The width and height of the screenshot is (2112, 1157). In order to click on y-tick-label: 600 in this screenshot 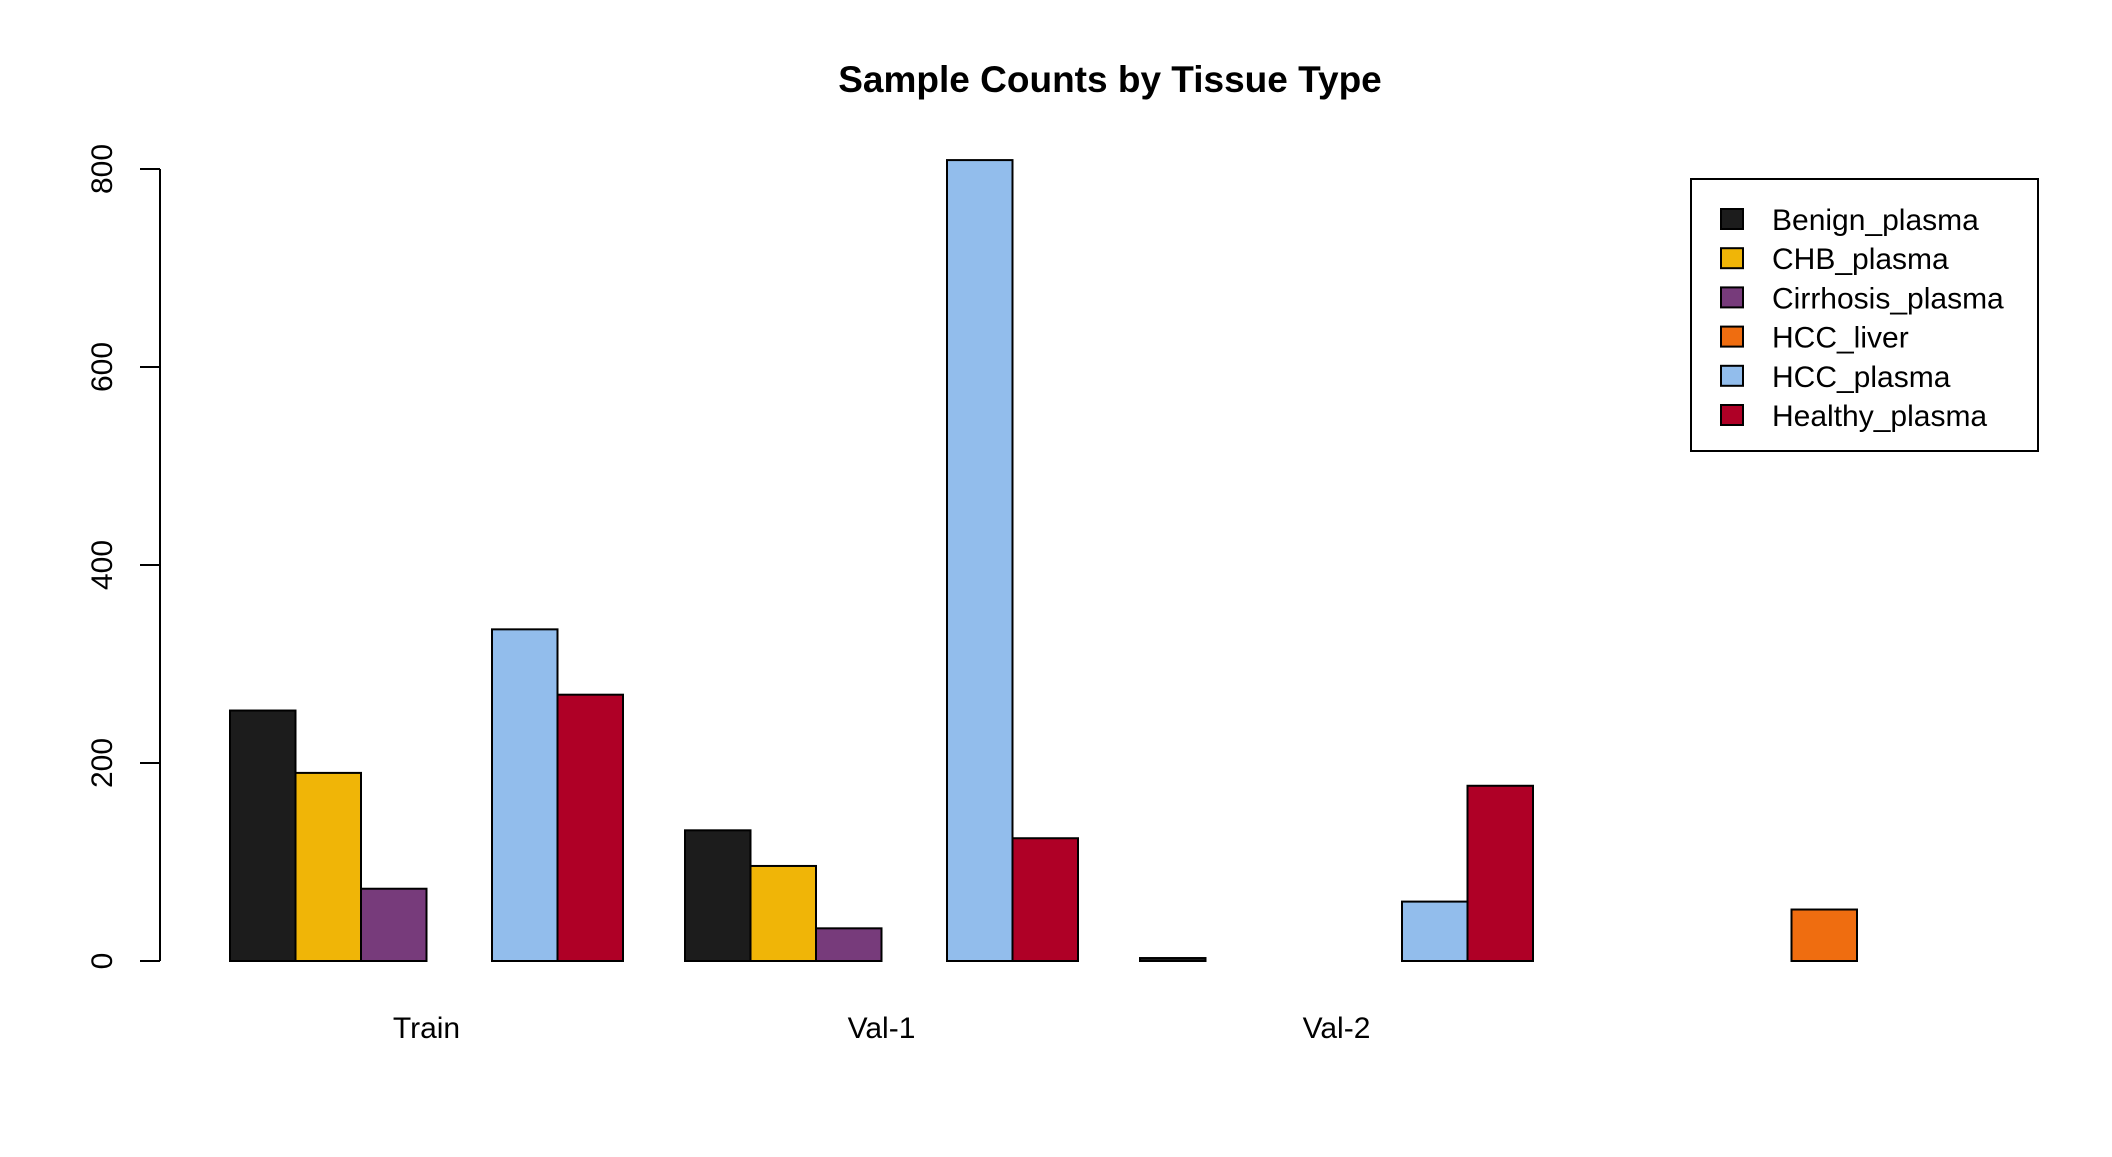, I will do `click(102, 367)`.